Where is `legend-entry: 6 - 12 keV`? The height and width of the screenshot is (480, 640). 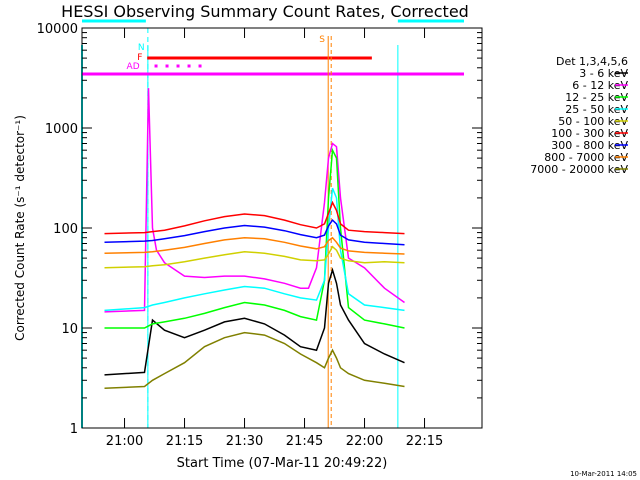
legend-entry: 6 - 12 keV is located at coordinates (600, 85).